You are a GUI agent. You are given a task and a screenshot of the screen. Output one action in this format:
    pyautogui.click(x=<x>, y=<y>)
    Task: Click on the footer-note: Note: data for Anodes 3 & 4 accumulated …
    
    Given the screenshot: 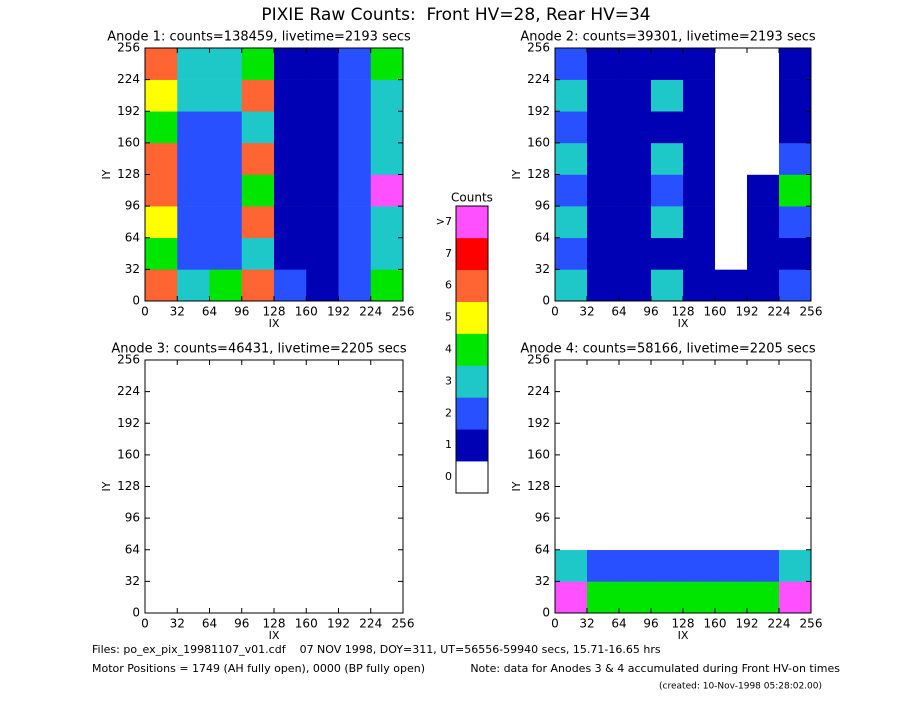 What is the action you would take?
    pyautogui.click(x=655, y=668)
    